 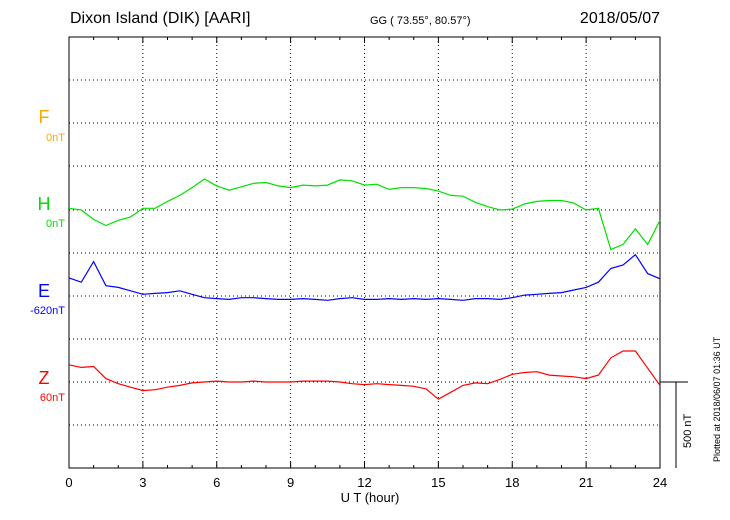 What do you see at coordinates (143, 482) in the screenshot?
I see `x-tick-label: 3` at bounding box center [143, 482].